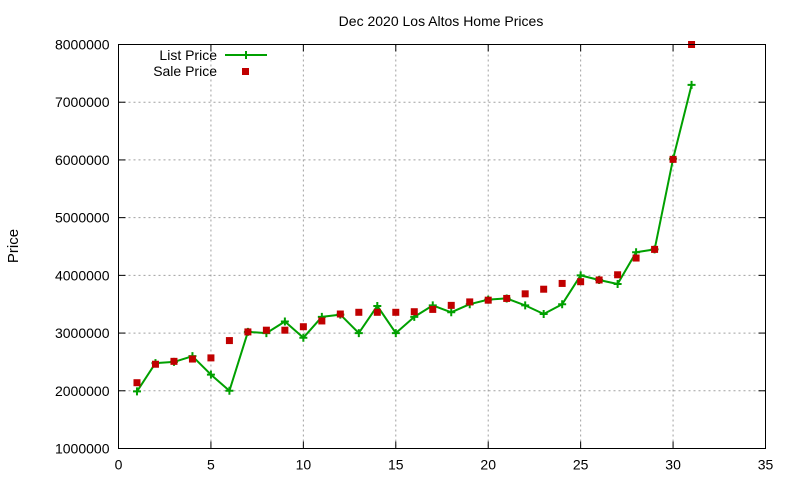 This screenshot has height=480, width=800. I want to click on x-tick-label: 30, so click(673, 465).